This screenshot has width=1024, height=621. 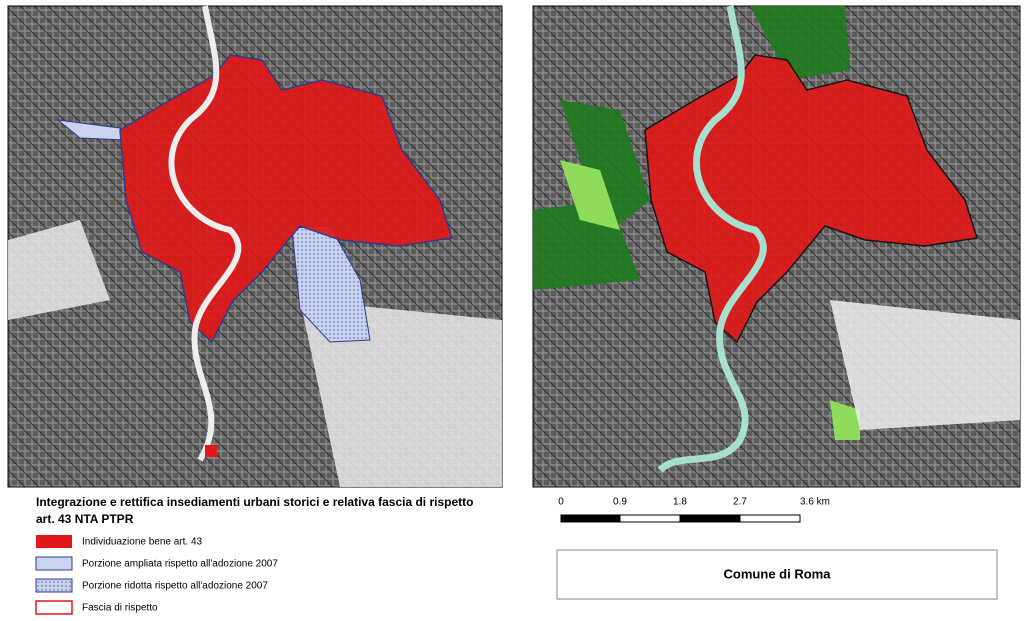 I want to click on title-box, so click(x=777, y=574).